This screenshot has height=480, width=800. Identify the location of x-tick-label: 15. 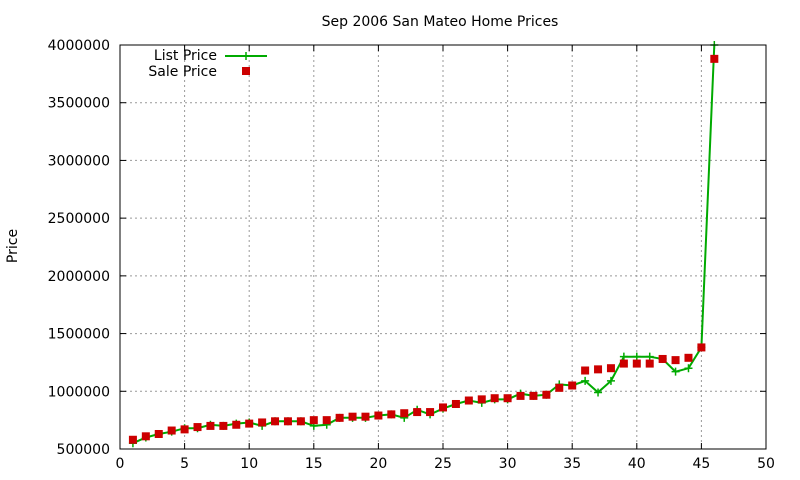
(314, 464).